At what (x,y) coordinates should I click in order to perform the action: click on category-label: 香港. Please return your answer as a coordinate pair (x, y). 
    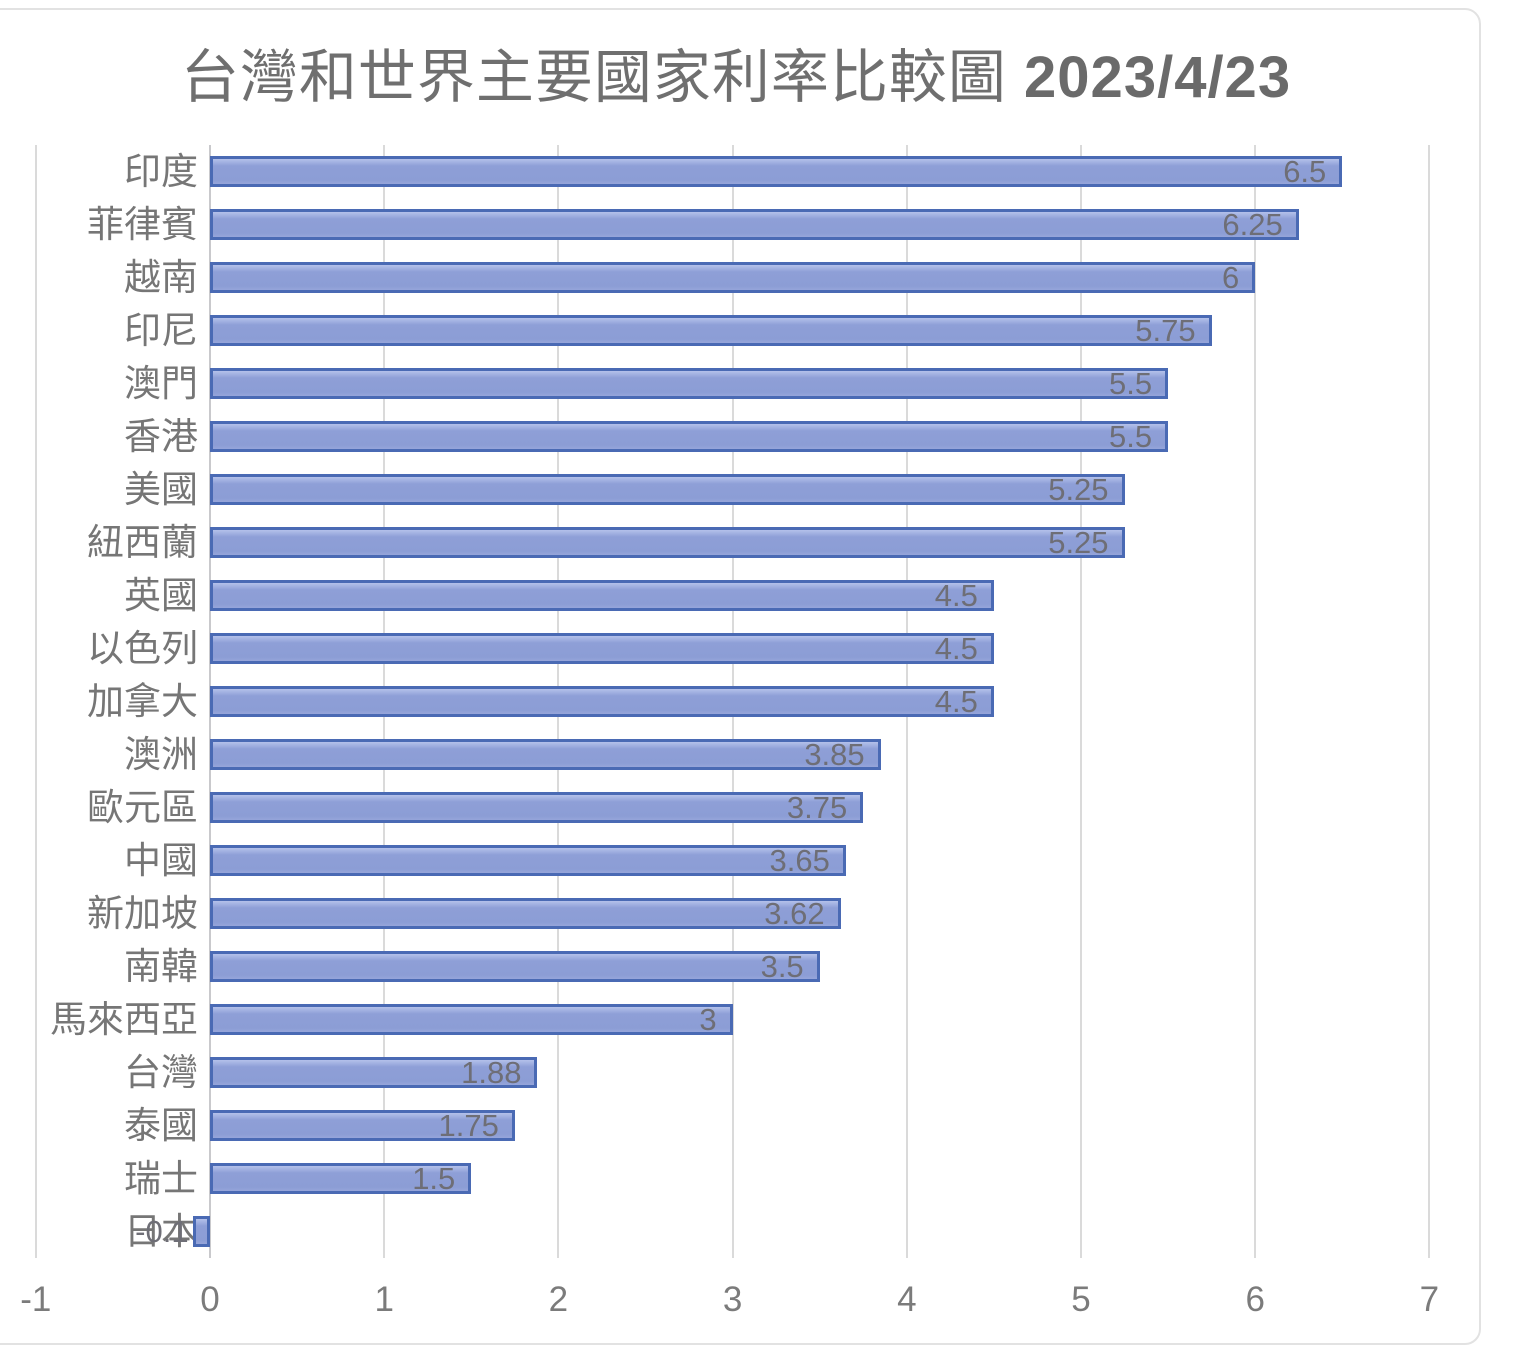
    Looking at the image, I should click on (161, 436).